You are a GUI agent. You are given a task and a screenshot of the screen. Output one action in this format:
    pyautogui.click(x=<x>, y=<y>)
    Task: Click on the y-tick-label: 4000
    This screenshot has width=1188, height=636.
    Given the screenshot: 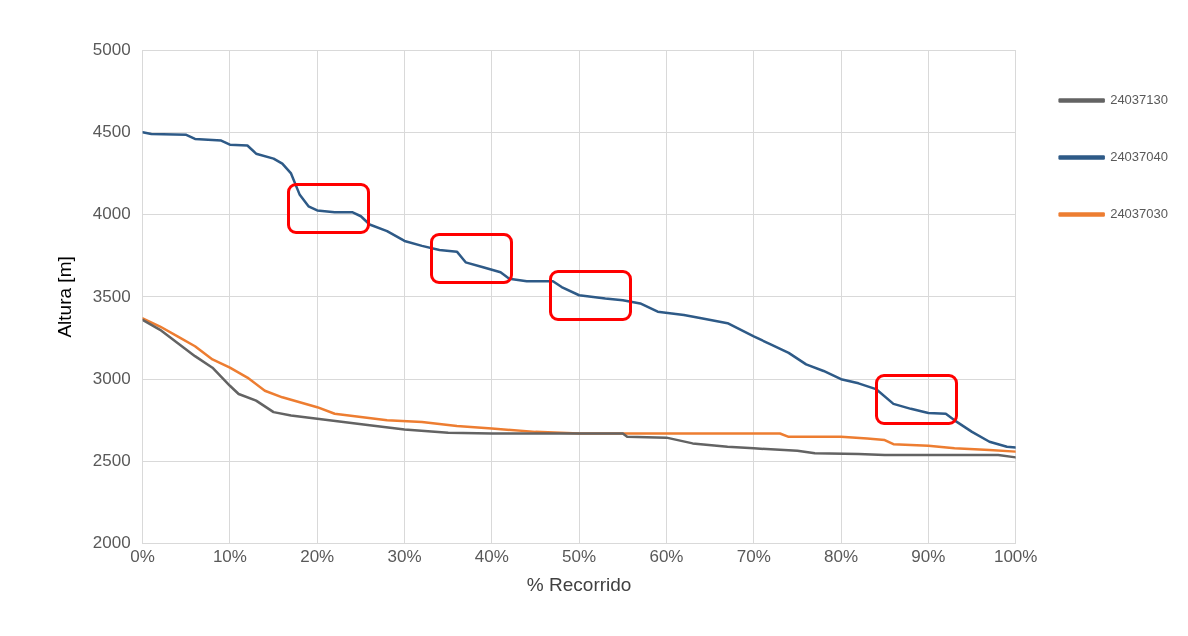 What is the action you would take?
    pyautogui.click(x=111, y=214)
    